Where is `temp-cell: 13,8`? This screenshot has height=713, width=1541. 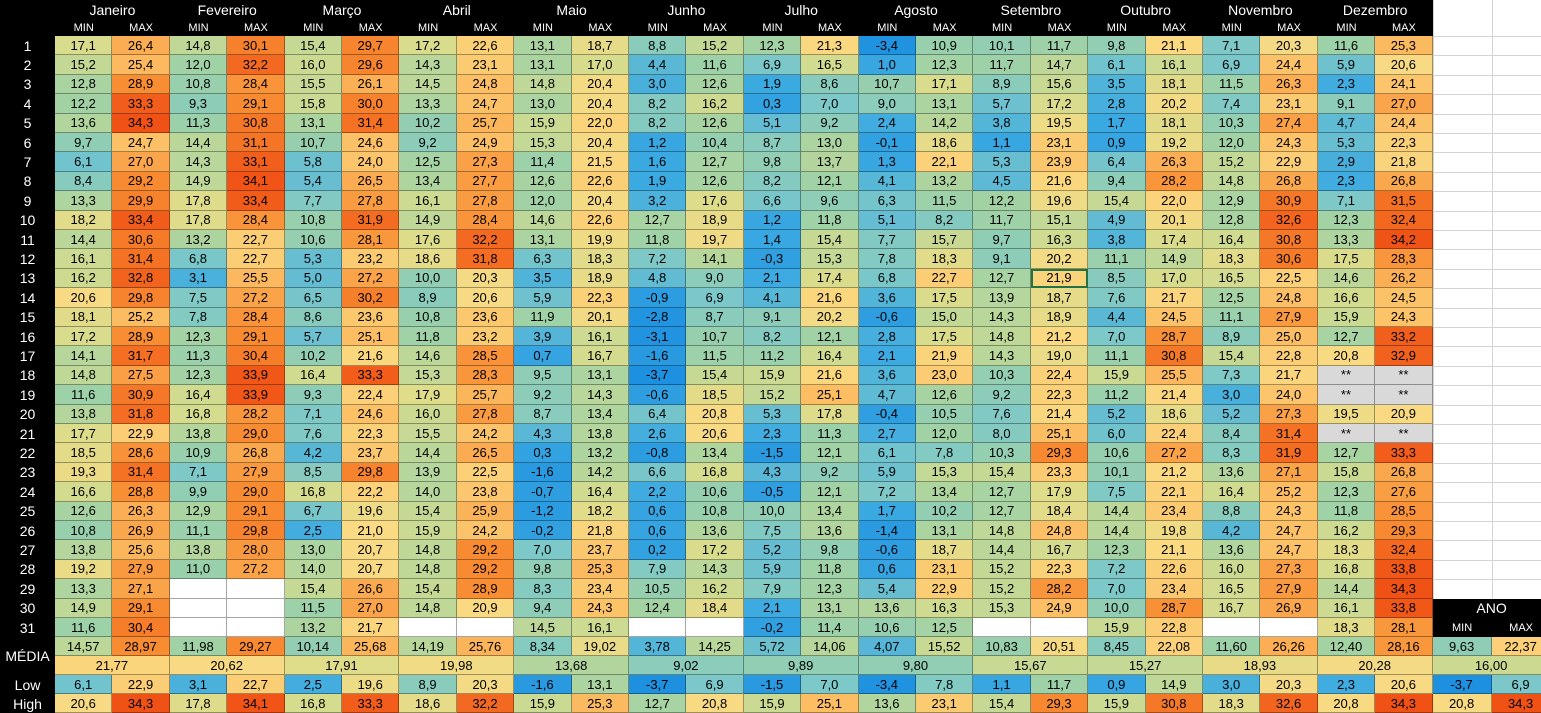
temp-cell: 13,8 is located at coordinates (600, 434).